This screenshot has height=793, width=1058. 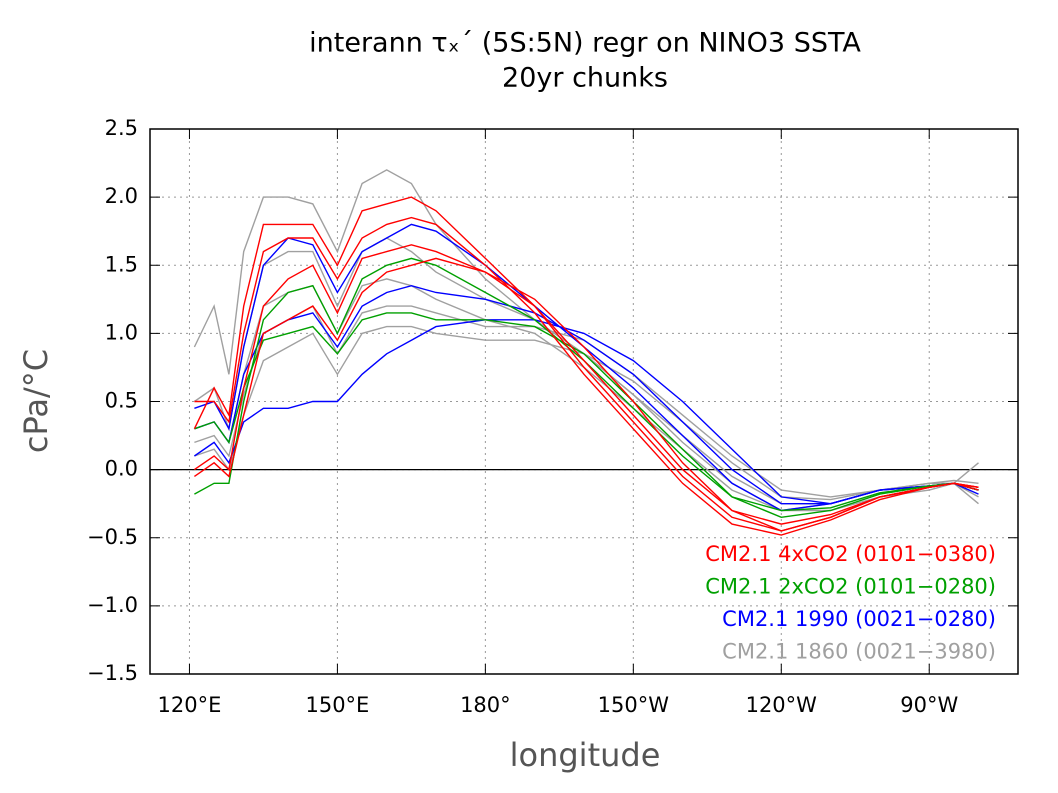 What do you see at coordinates (121, 196) in the screenshot?
I see `y-tick-label: 2.0` at bounding box center [121, 196].